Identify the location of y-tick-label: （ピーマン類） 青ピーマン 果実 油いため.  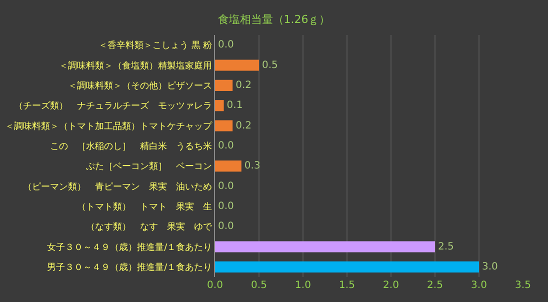
(117, 186).